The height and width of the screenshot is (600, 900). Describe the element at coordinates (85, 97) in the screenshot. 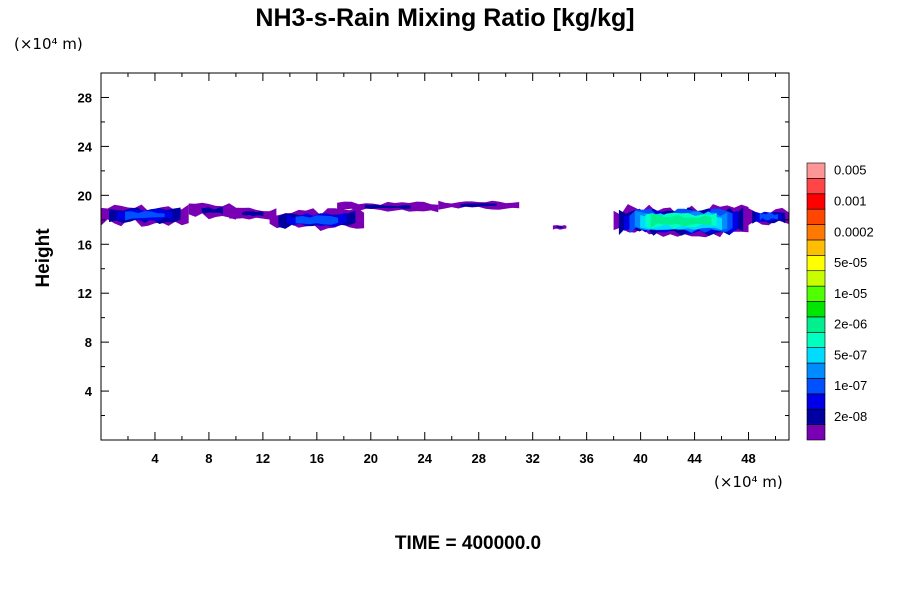

I see `y-tick-label: 28` at that location.